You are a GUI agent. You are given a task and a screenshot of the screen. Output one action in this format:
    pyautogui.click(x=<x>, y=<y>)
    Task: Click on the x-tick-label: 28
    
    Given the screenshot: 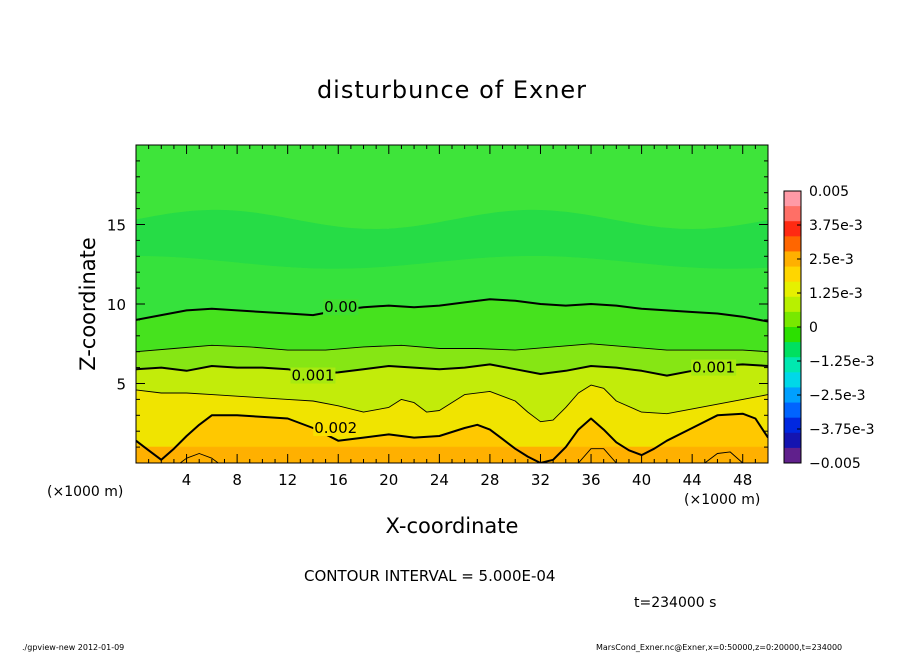 What is the action you would take?
    pyautogui.click(x=489, y=480)
    